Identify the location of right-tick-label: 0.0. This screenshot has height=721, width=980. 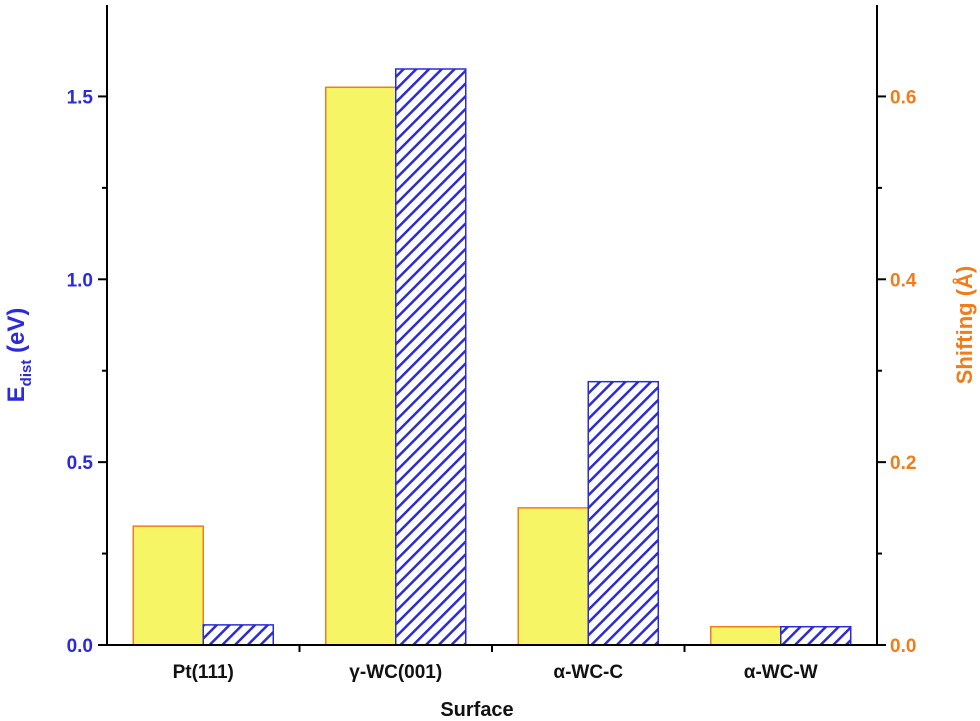
(903, 646).